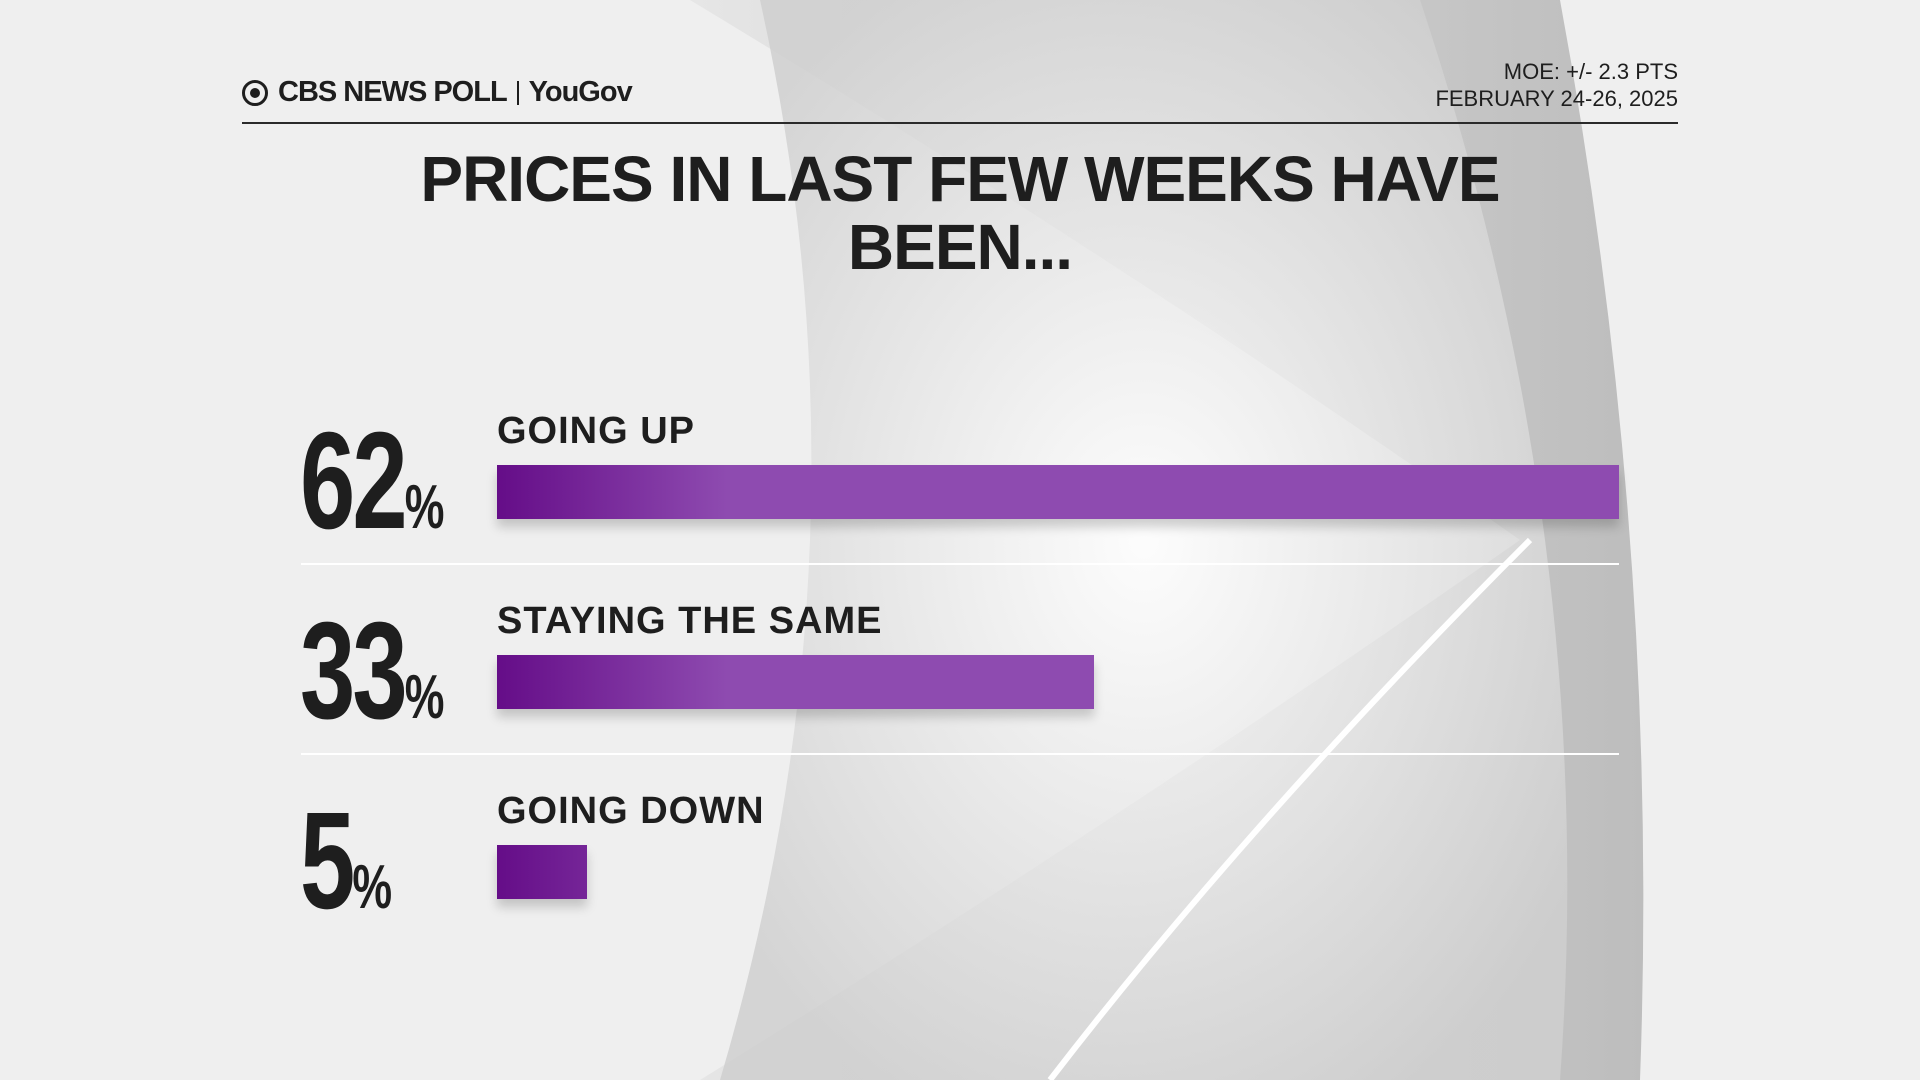  What do you see at coordinates (372, 481) in the screenshot?
I see `value-label: 62%` at bounding box center [372, 481].